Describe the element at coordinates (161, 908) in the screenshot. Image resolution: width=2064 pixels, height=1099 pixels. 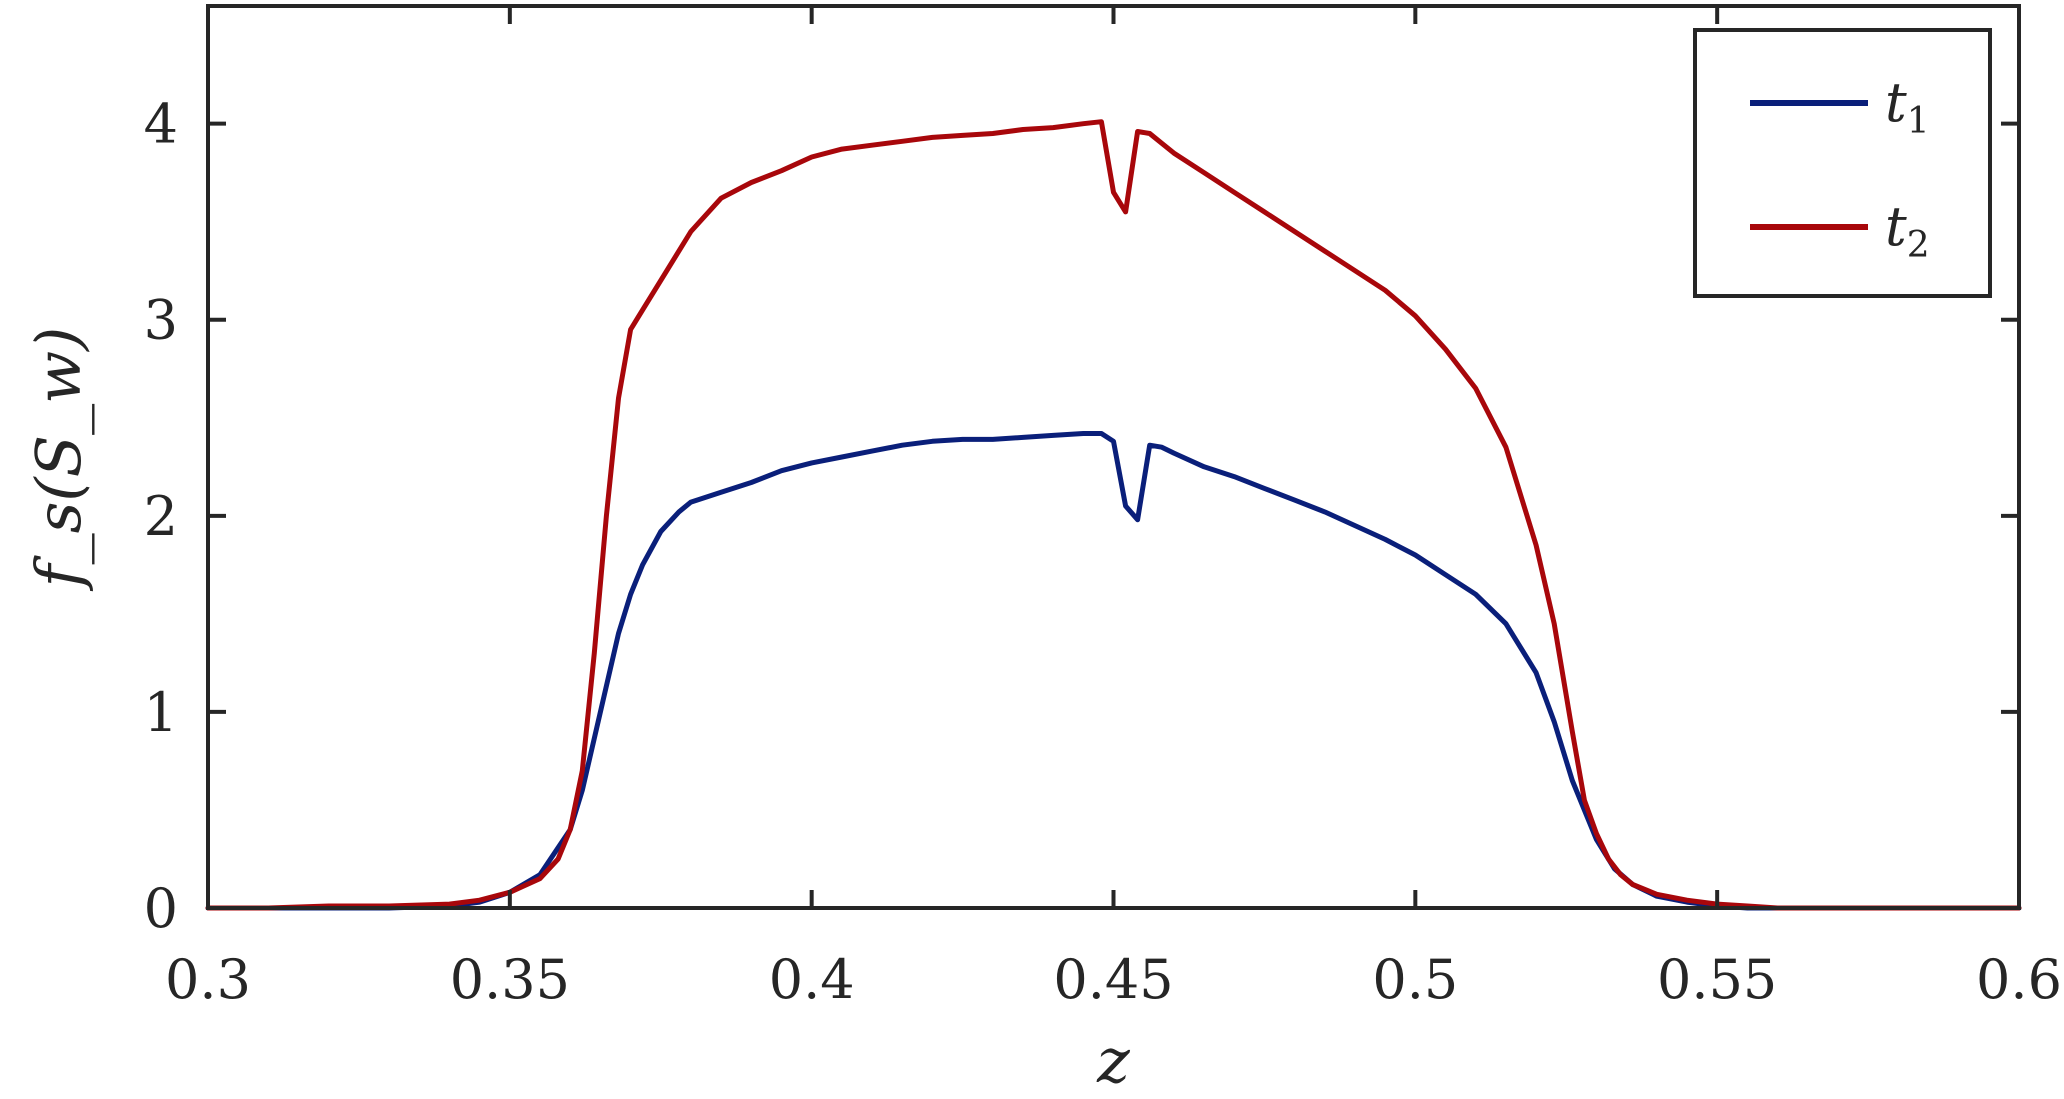
I see `y-tick-label: 0` at that location.